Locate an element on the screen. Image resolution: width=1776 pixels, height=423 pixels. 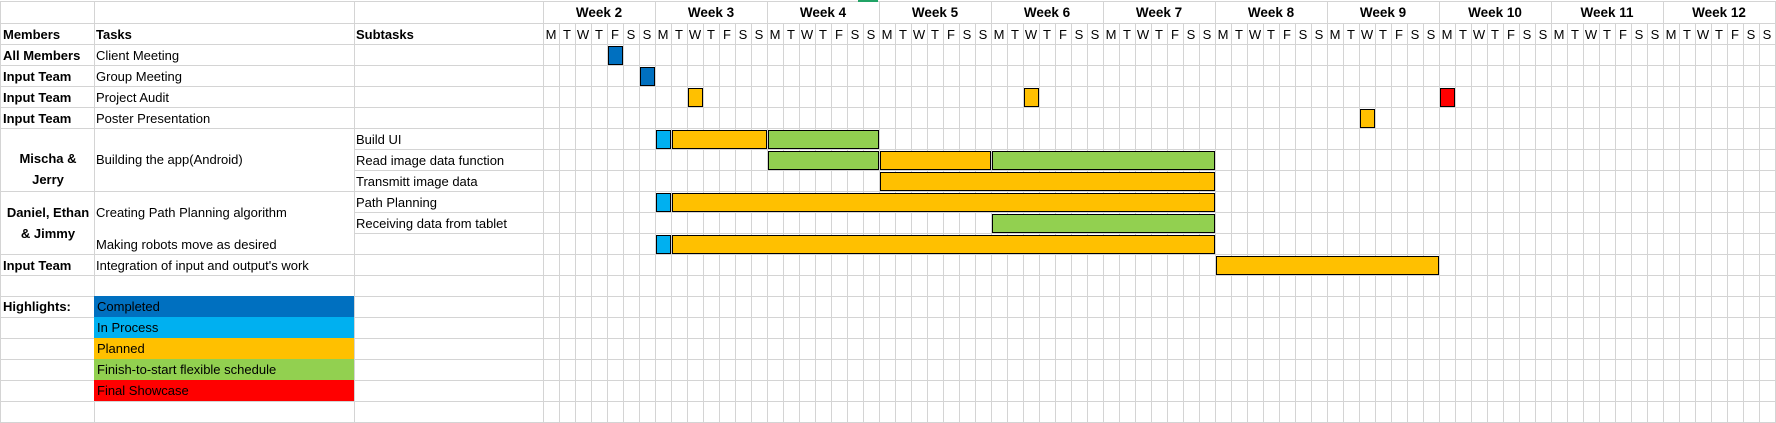
legend-item: Planned is located at coordinates (224, 348).